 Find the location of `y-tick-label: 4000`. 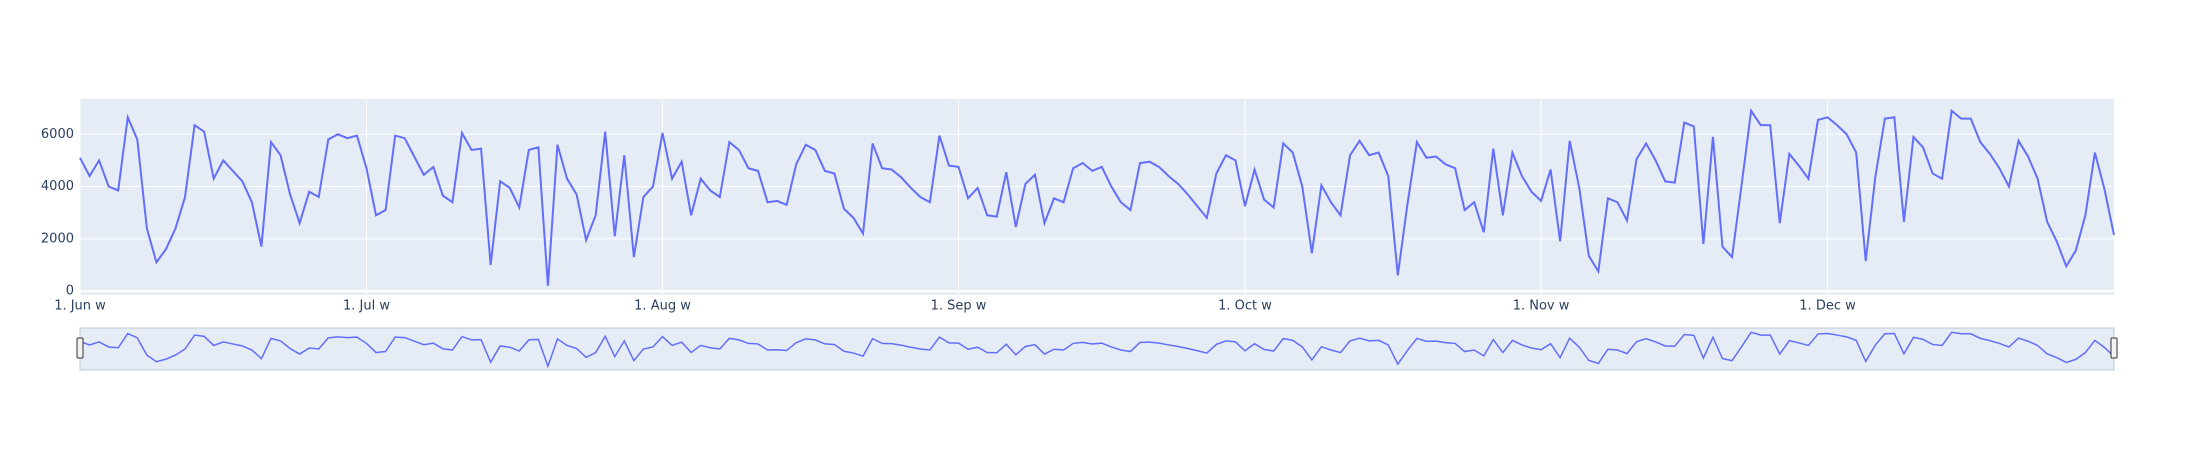

y-tick-label: 4000 is located at coordinates (57, 186).